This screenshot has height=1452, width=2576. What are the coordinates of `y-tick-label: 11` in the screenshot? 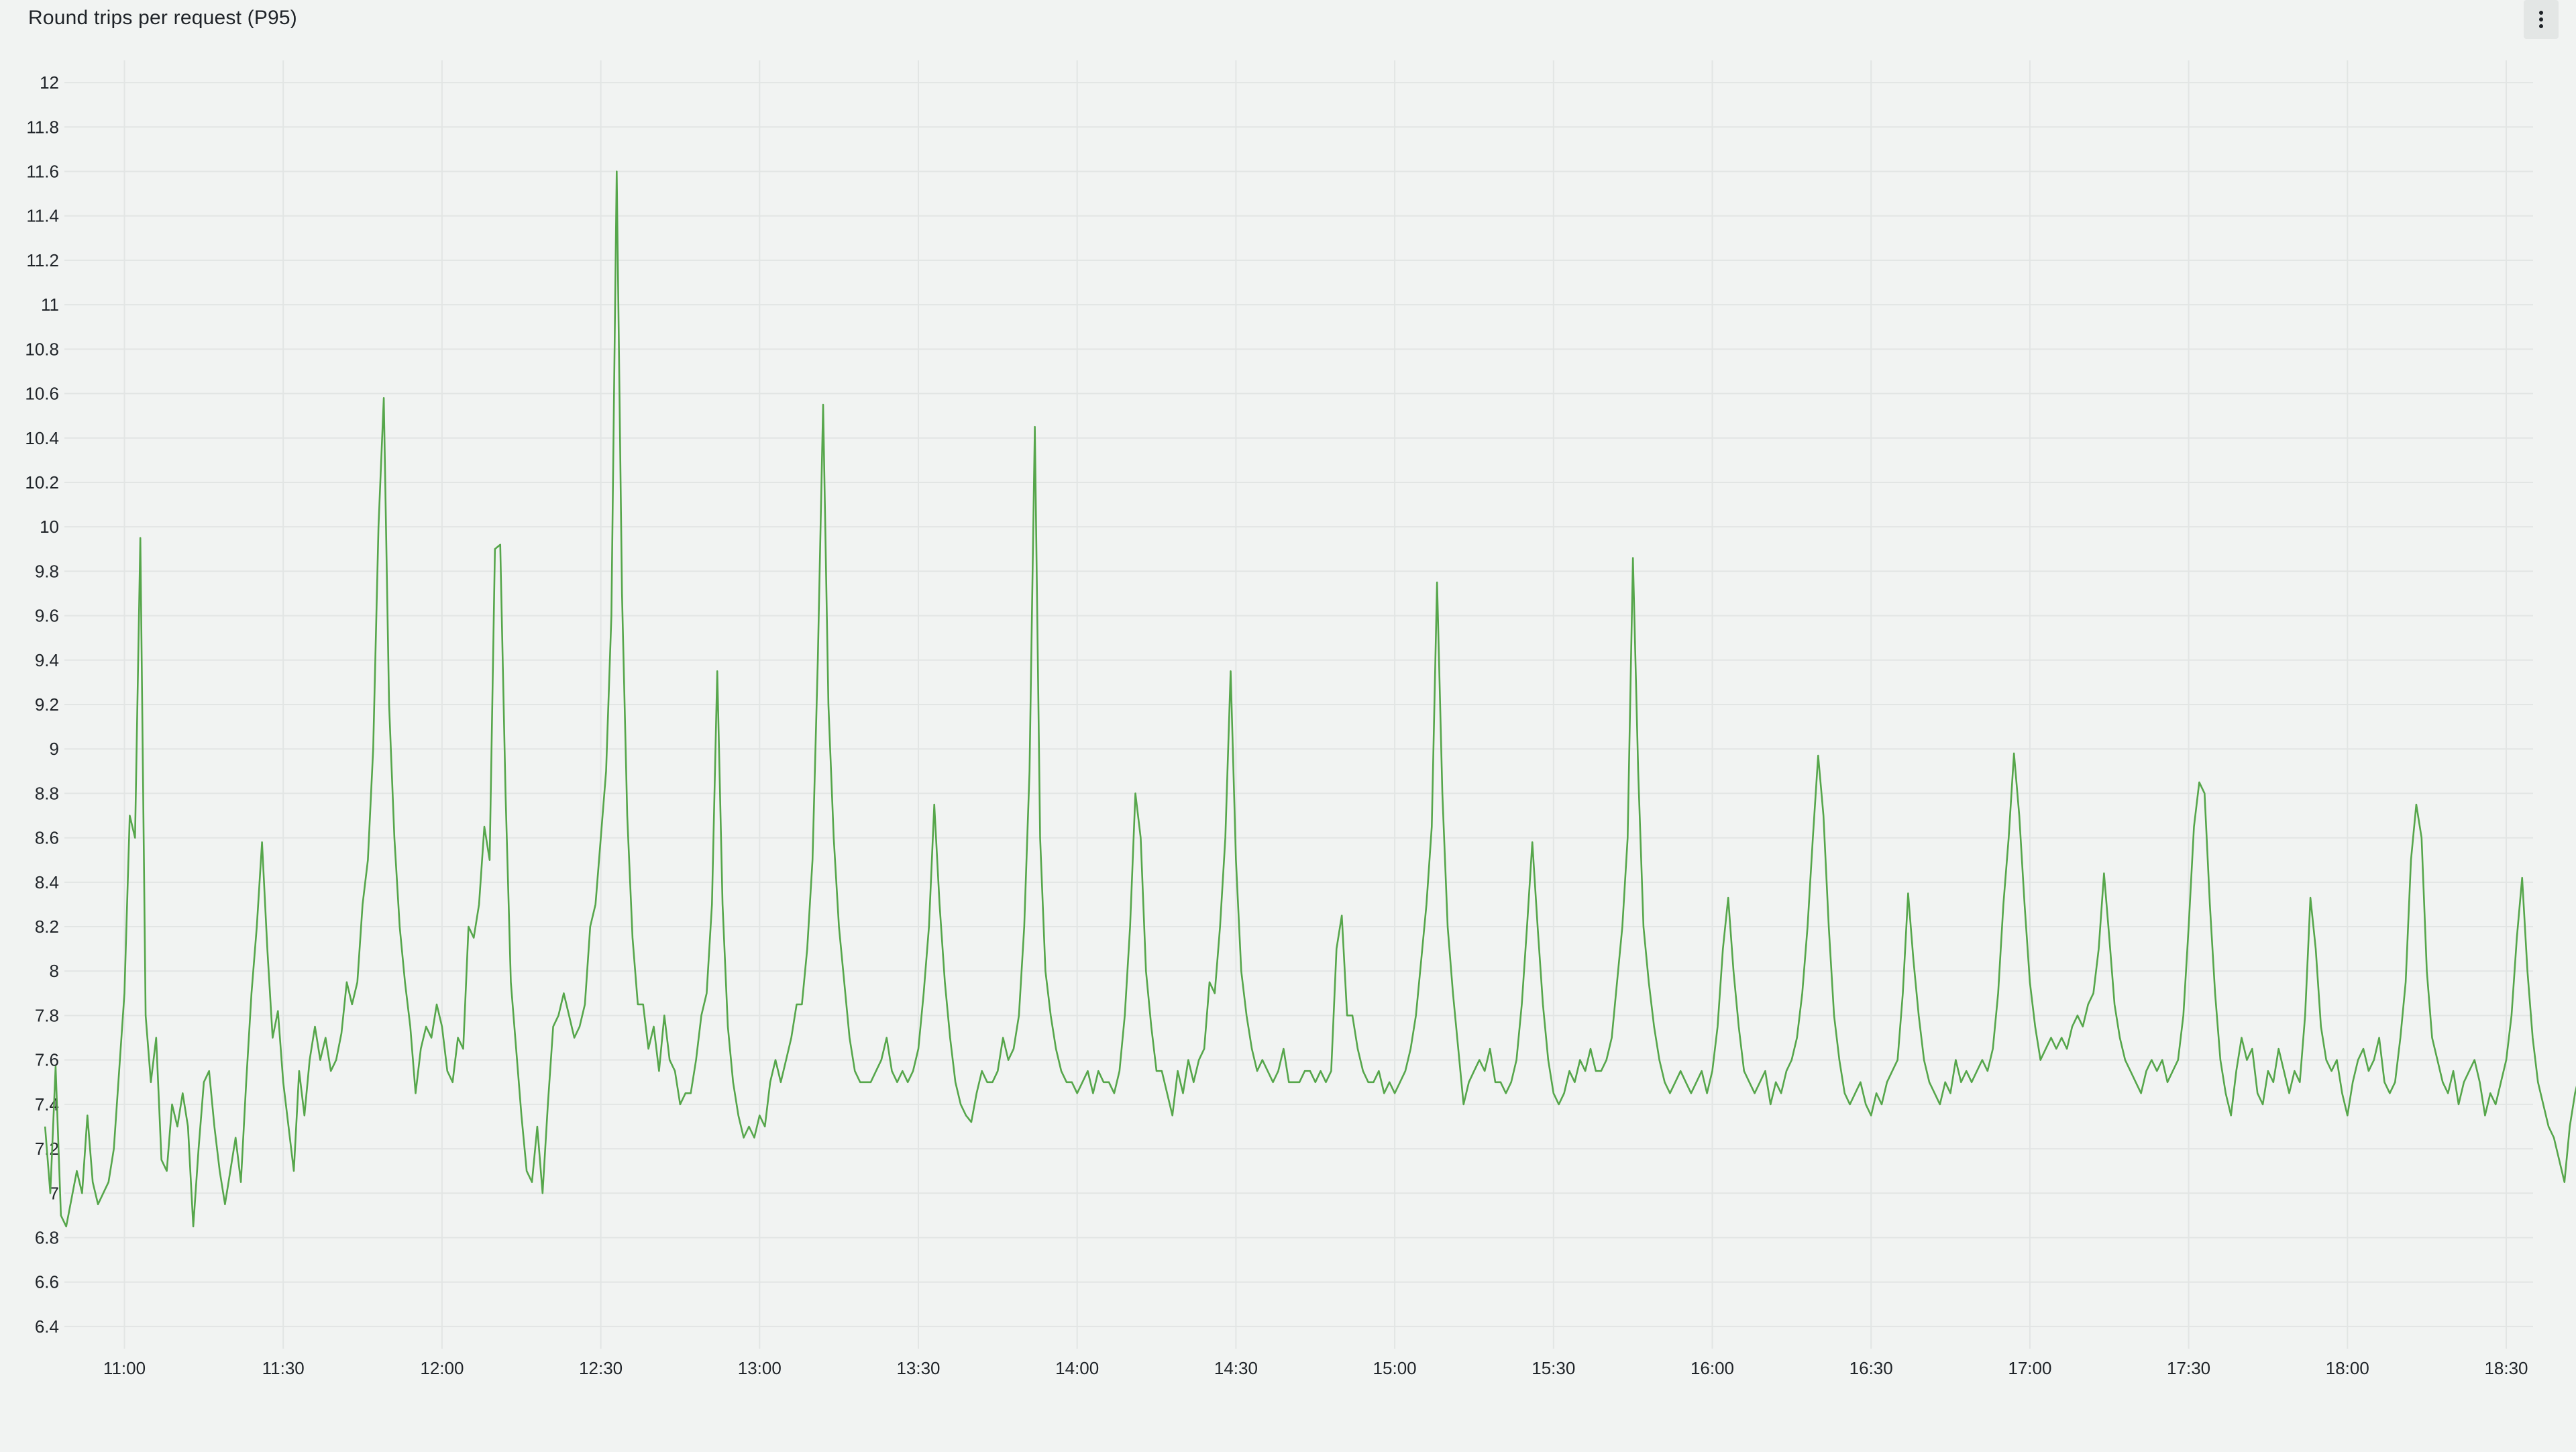 It's located at (50, 305).